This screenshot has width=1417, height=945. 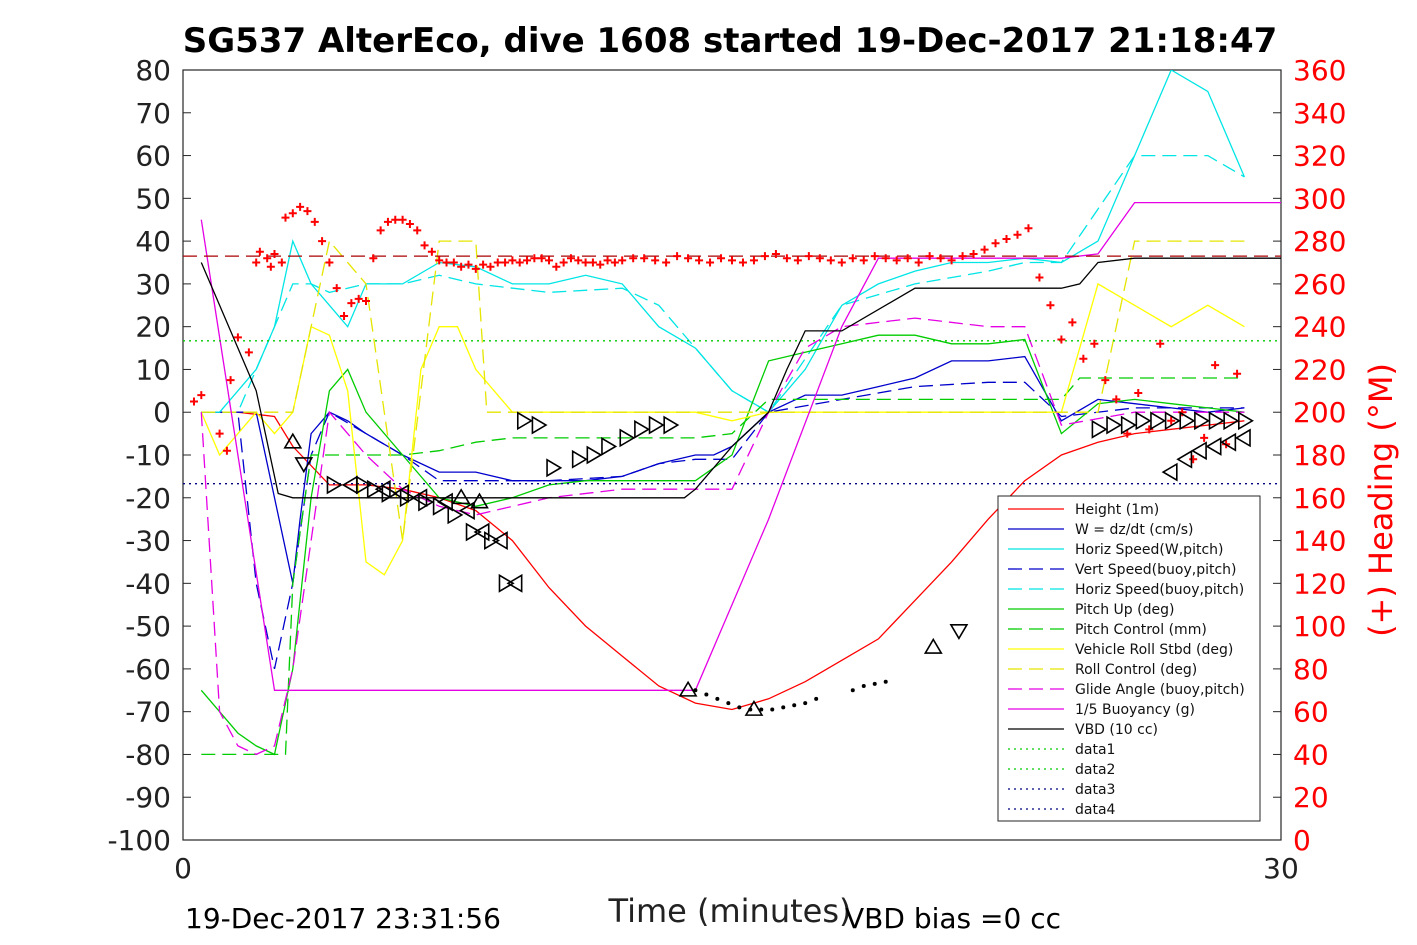 I want to click on y-tick-label: 10, so click(x=153, y=369).